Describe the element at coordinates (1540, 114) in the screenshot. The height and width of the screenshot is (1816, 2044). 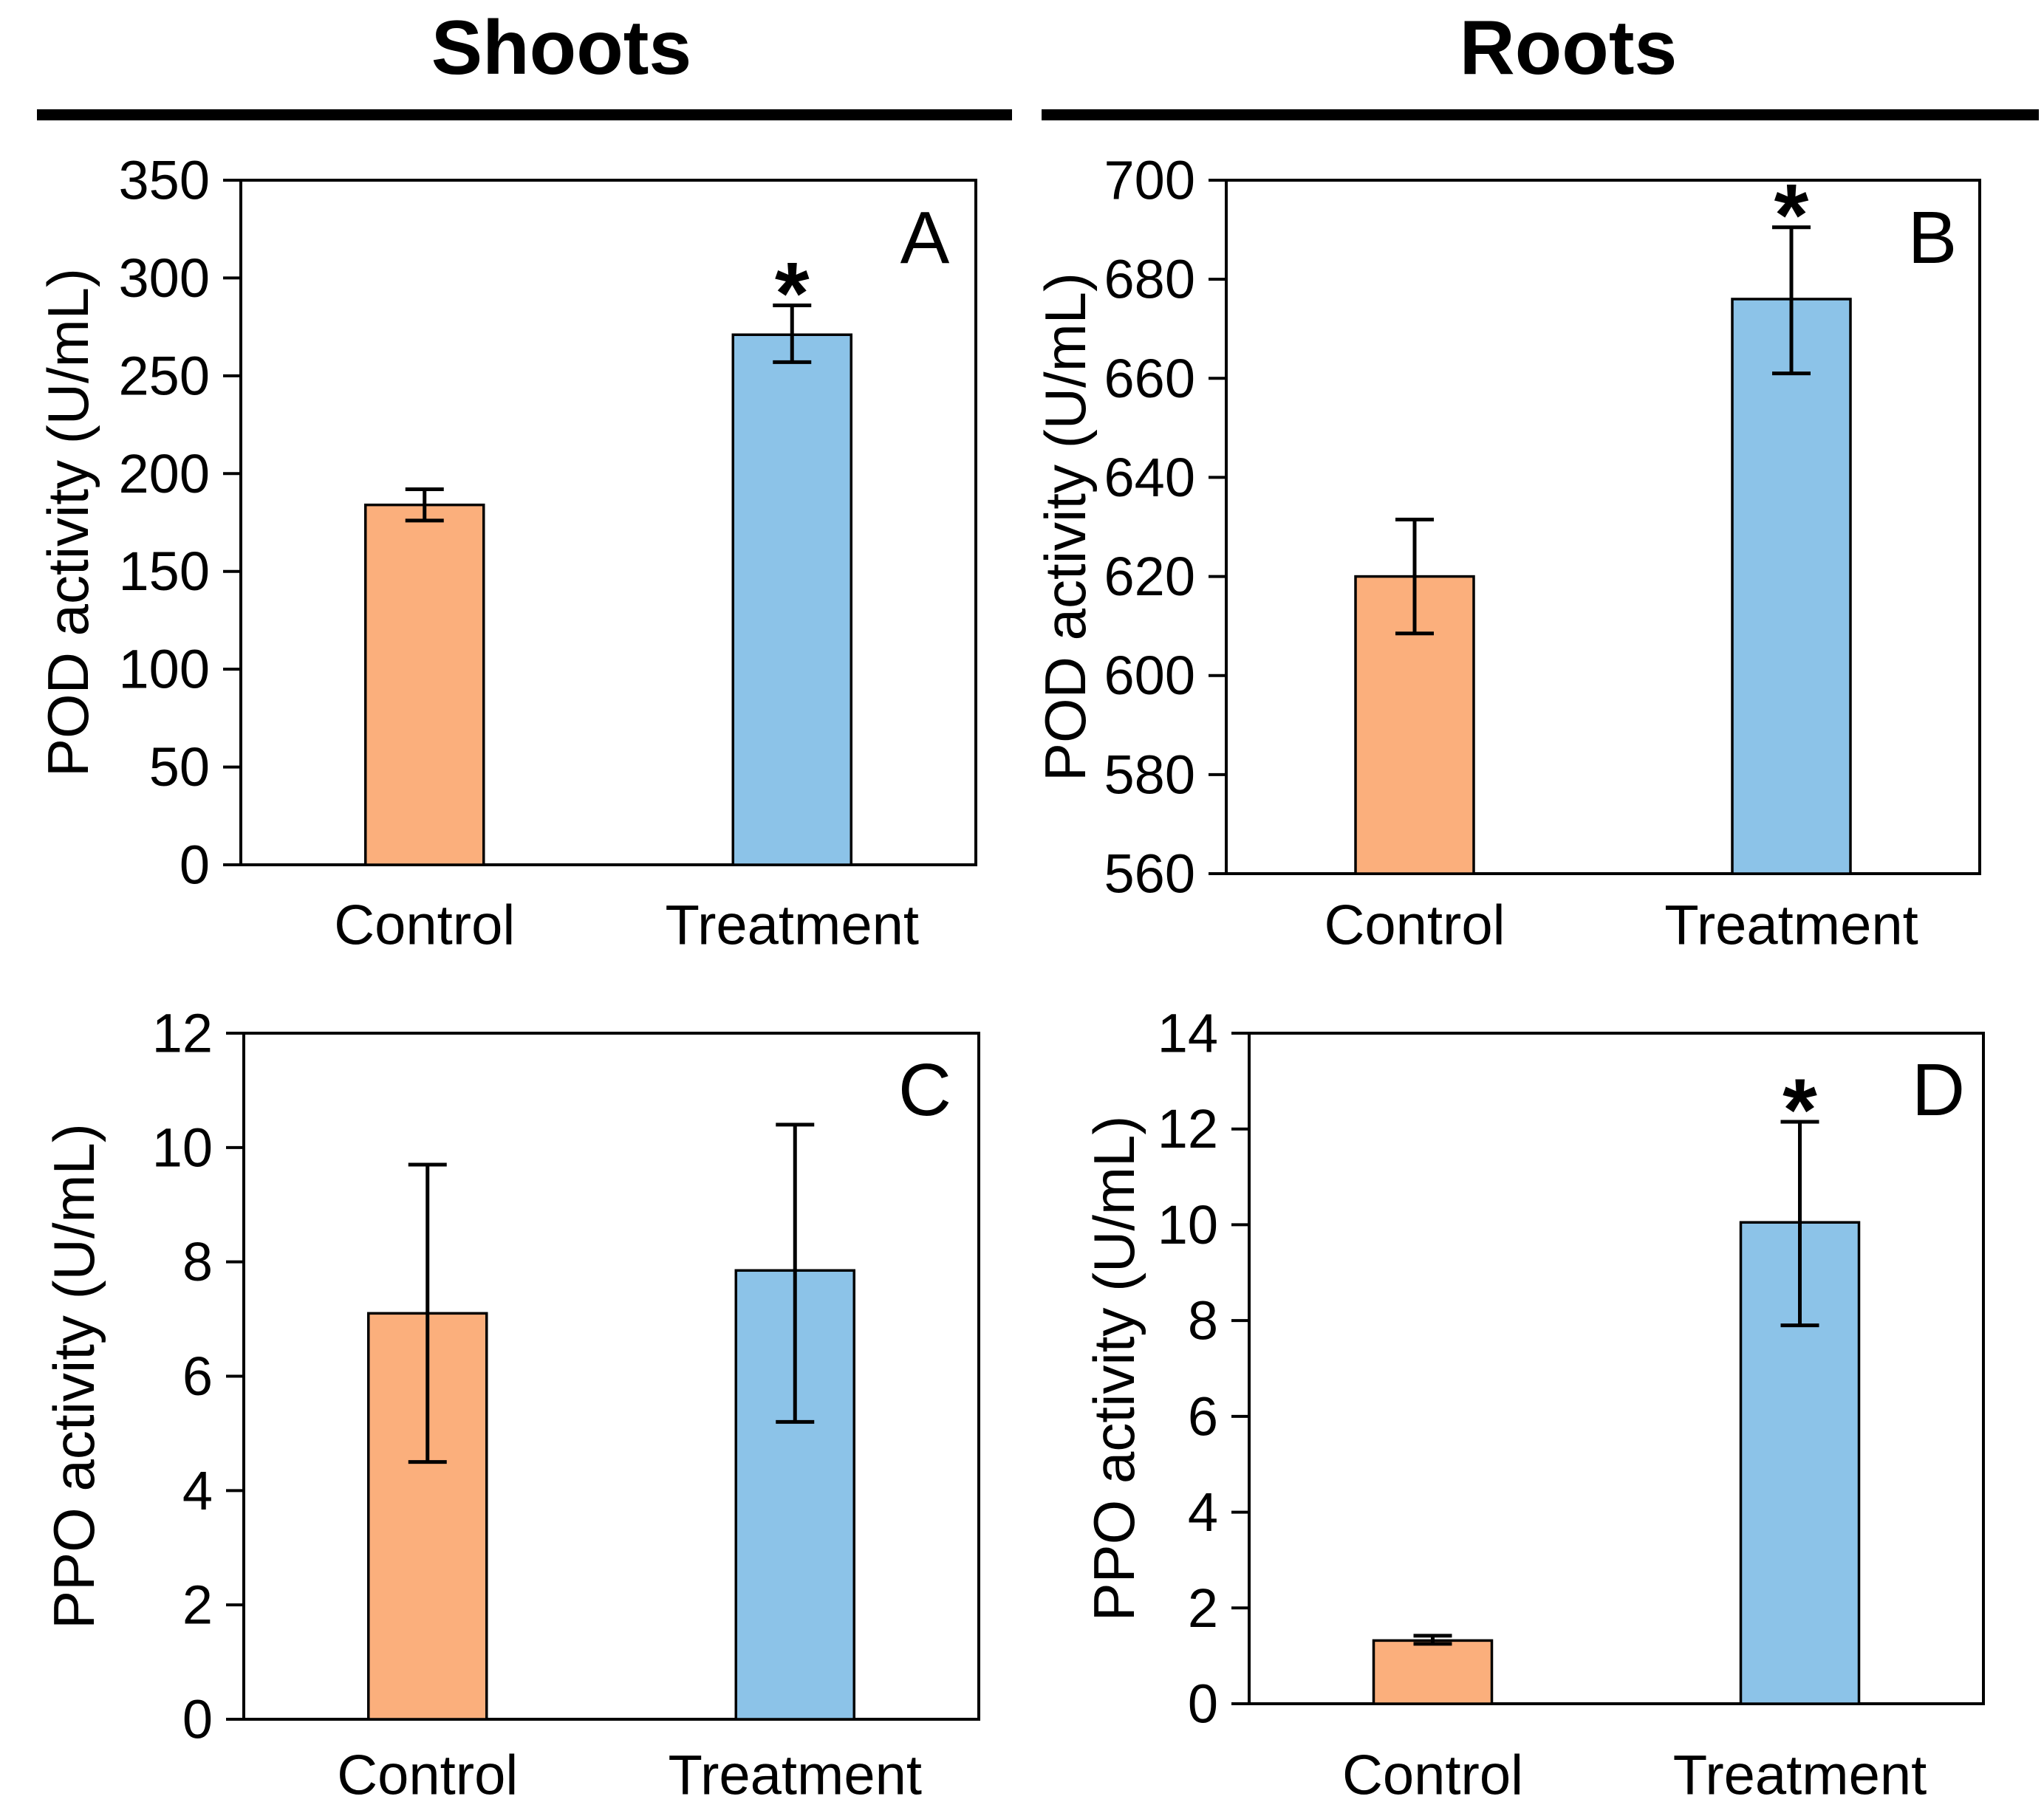
I see `header-rule-roots` at that location.